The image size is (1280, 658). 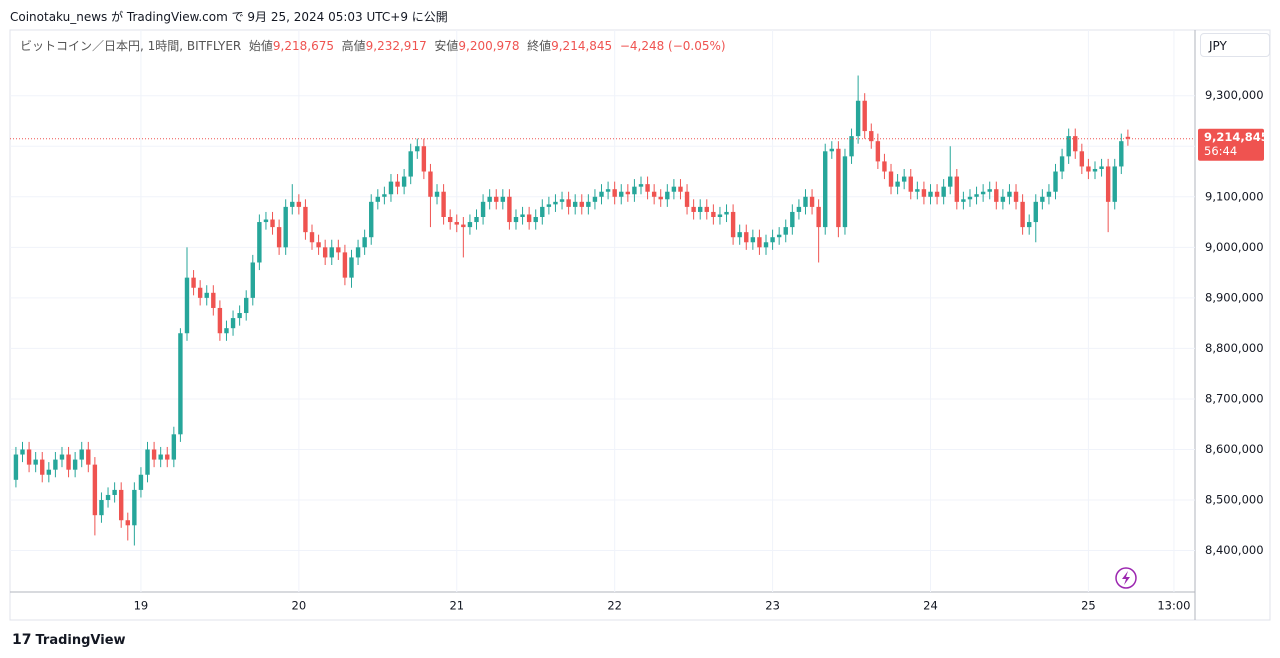 What do you see at coordinates (1234, 500) in the screenshot?
I see `y-tick-label: 8,500,000` at bounding box center [1234, 500].